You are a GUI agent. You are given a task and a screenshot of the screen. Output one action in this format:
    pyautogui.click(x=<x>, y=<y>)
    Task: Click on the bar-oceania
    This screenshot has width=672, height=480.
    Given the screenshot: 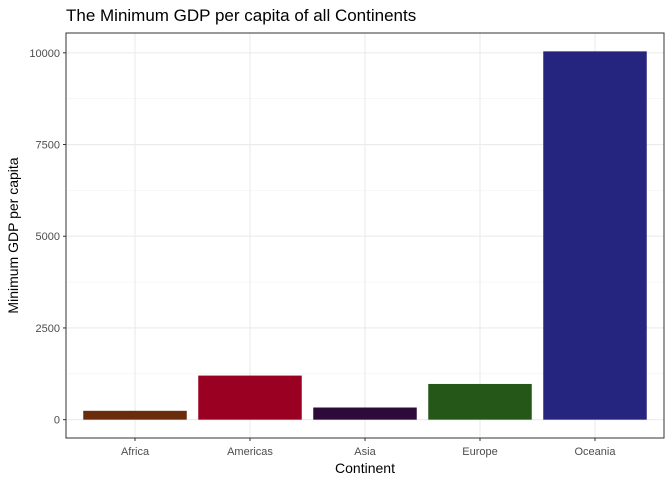 What is the action you would take?
    pyautogui.click(x=595, y=235)
    